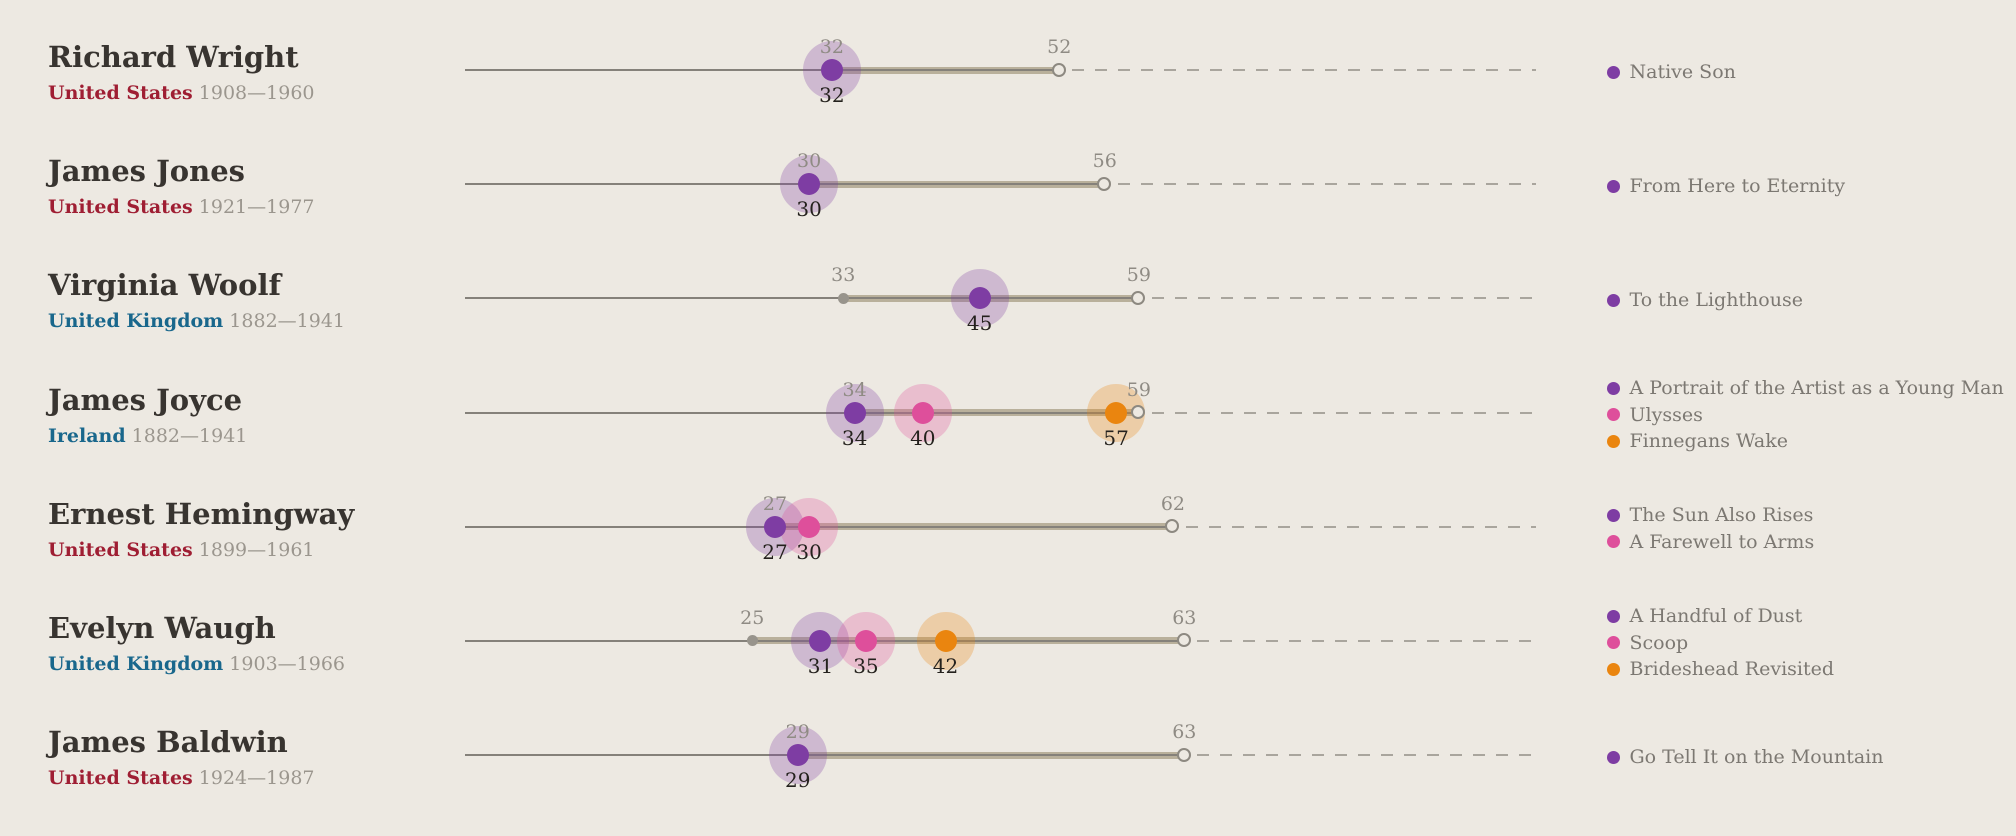  Describe the element at coordinates (253, 549) in the screenshot. I see `author-life-years: 1899—1961` at that location.